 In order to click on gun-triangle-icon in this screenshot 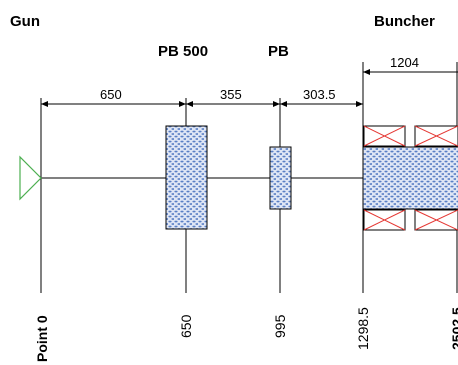, I will do `click(30, 178)`.